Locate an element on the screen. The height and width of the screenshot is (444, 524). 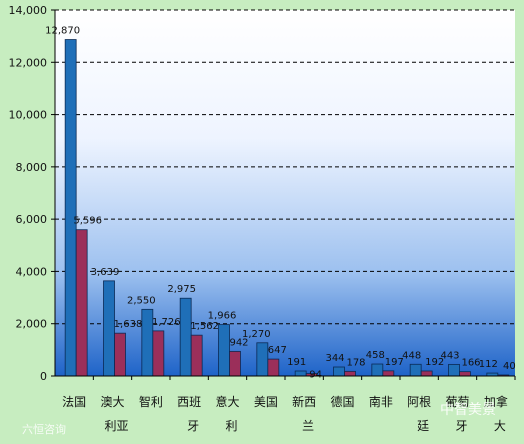
data-label: 2,550 is located at coordinates (141, 300).